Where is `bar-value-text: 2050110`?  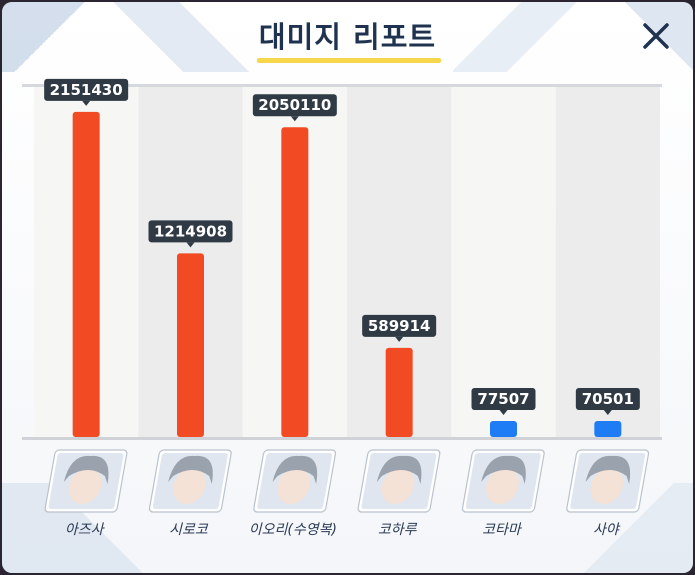
bar-value-text: 2050110 is located at coordinates (294, 105).